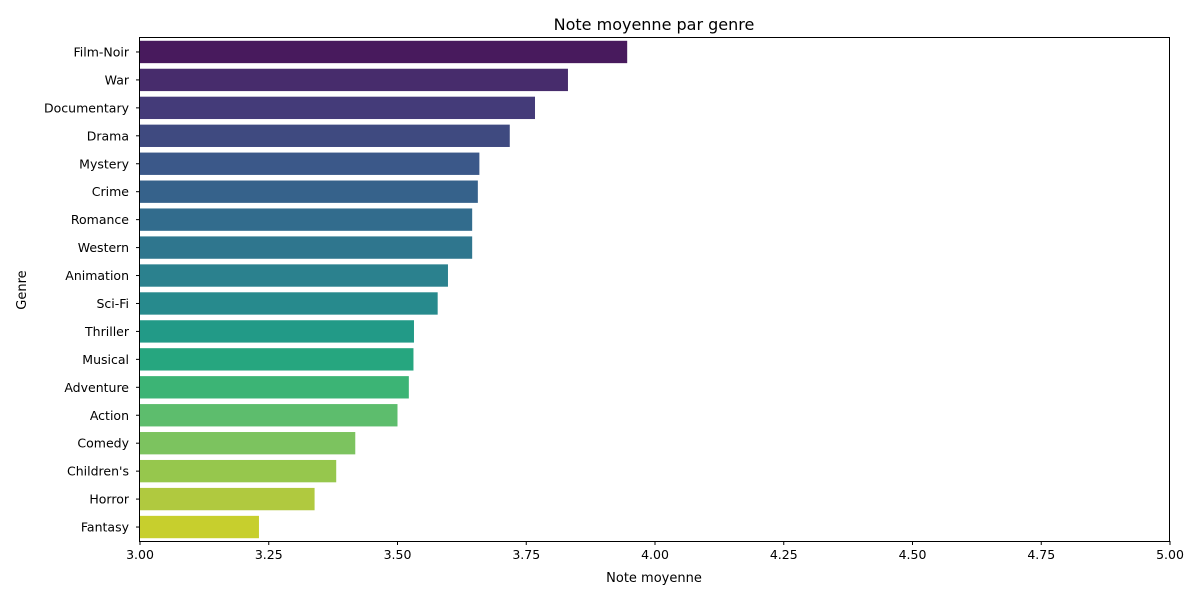 This screenshot has height=600, width=1200. I want to click on y-tick-label: War, so click(117, 79).